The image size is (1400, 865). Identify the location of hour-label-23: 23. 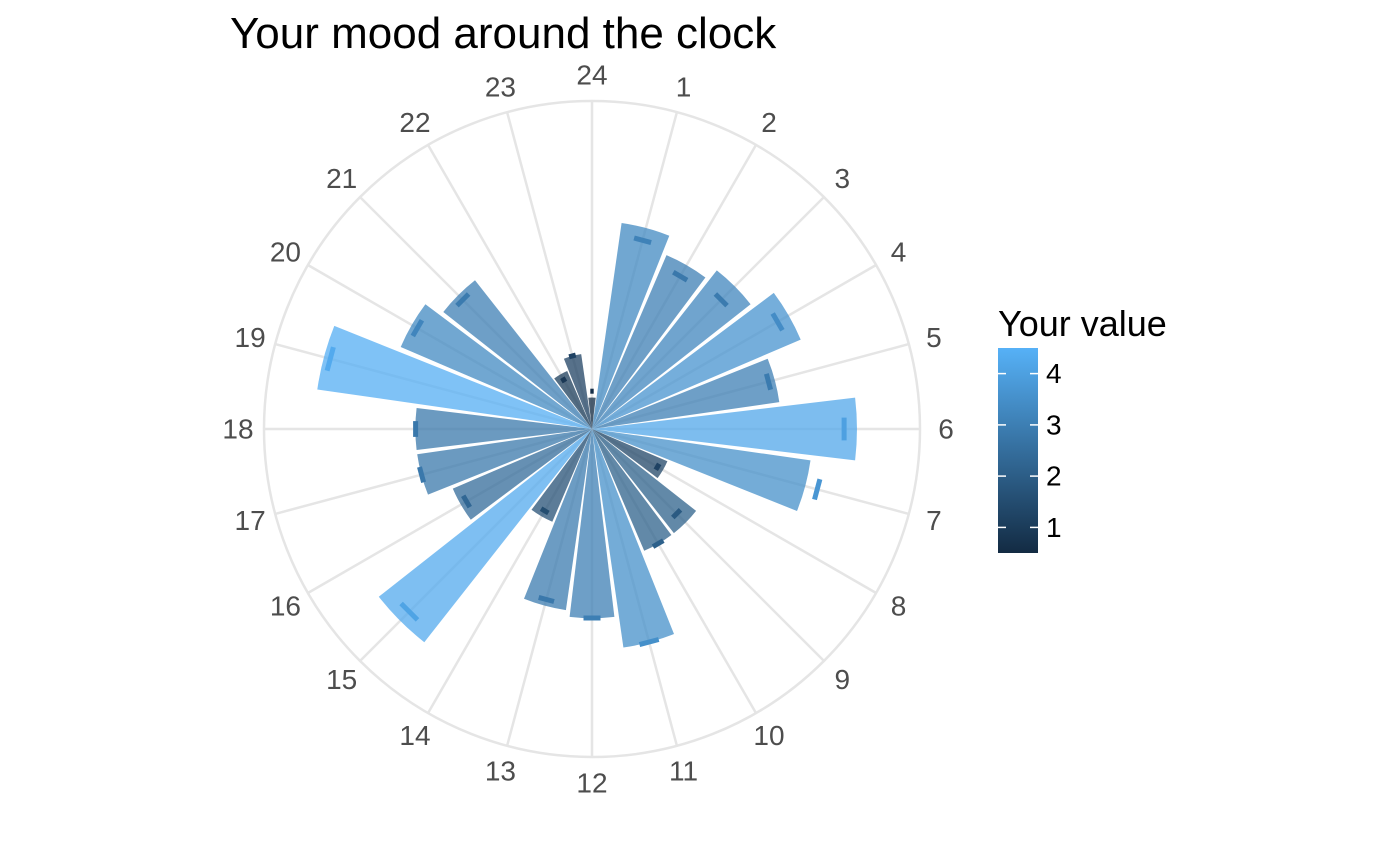
(500, 87).